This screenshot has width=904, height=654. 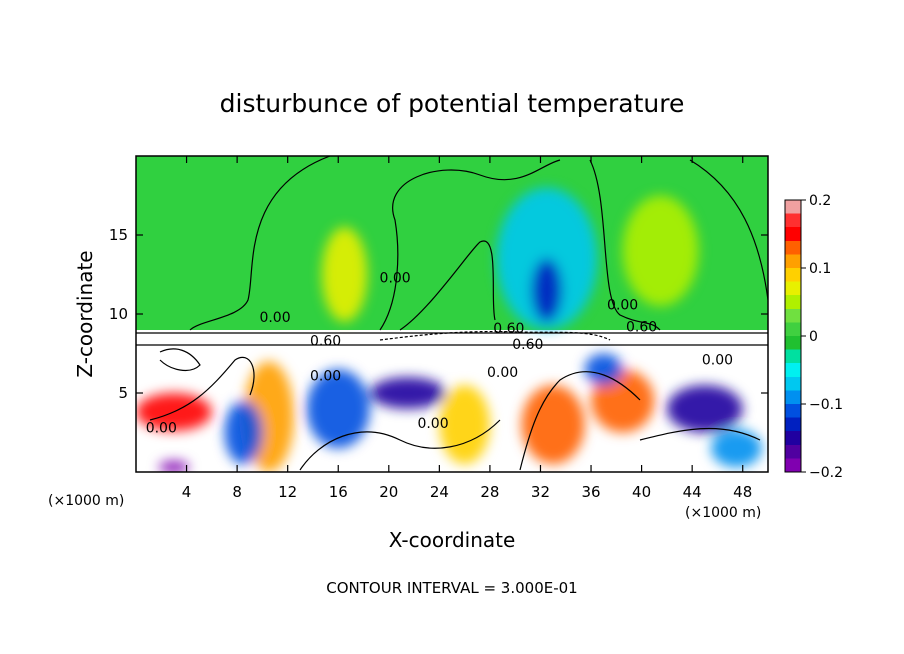 I want to click on x-tick-label: 40, so click(x=641, y=492).